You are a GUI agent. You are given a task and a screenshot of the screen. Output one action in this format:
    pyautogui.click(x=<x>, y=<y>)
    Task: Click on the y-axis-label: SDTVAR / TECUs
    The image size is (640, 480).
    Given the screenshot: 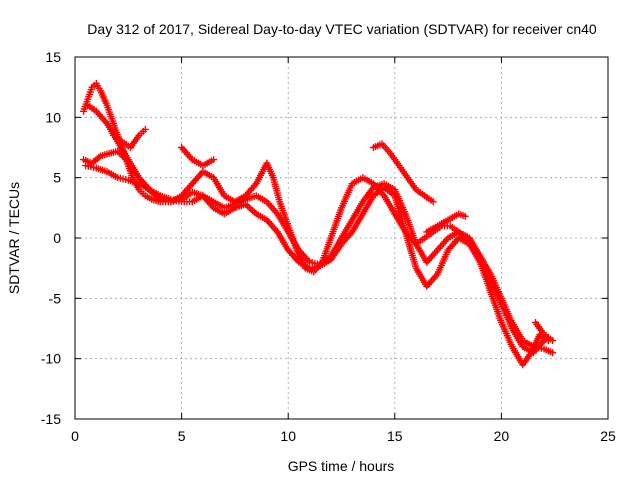 What is the action you would take?
    pyautogui.click(x=14, y=238)
    